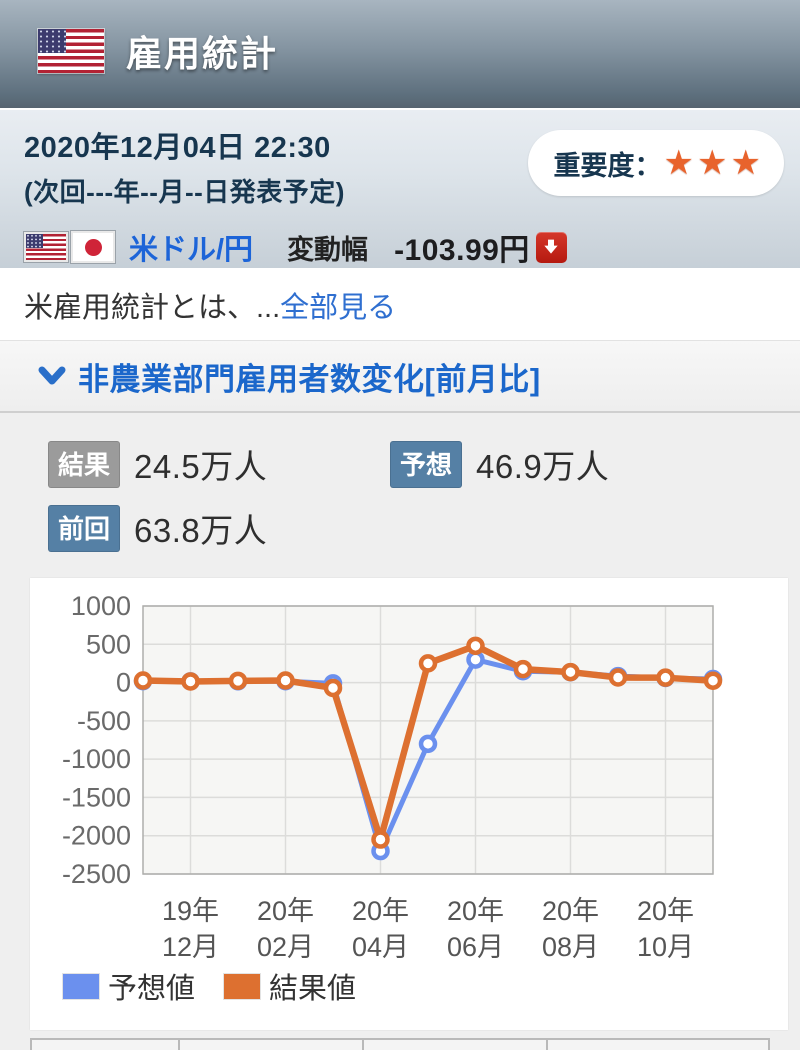 The image size is (800, 1050). What do you see at coordinates (400, 304) in the screenshot?
I see `description-strip: 米雇用統計とは、...全部見る` at bounding box center [400, 304].